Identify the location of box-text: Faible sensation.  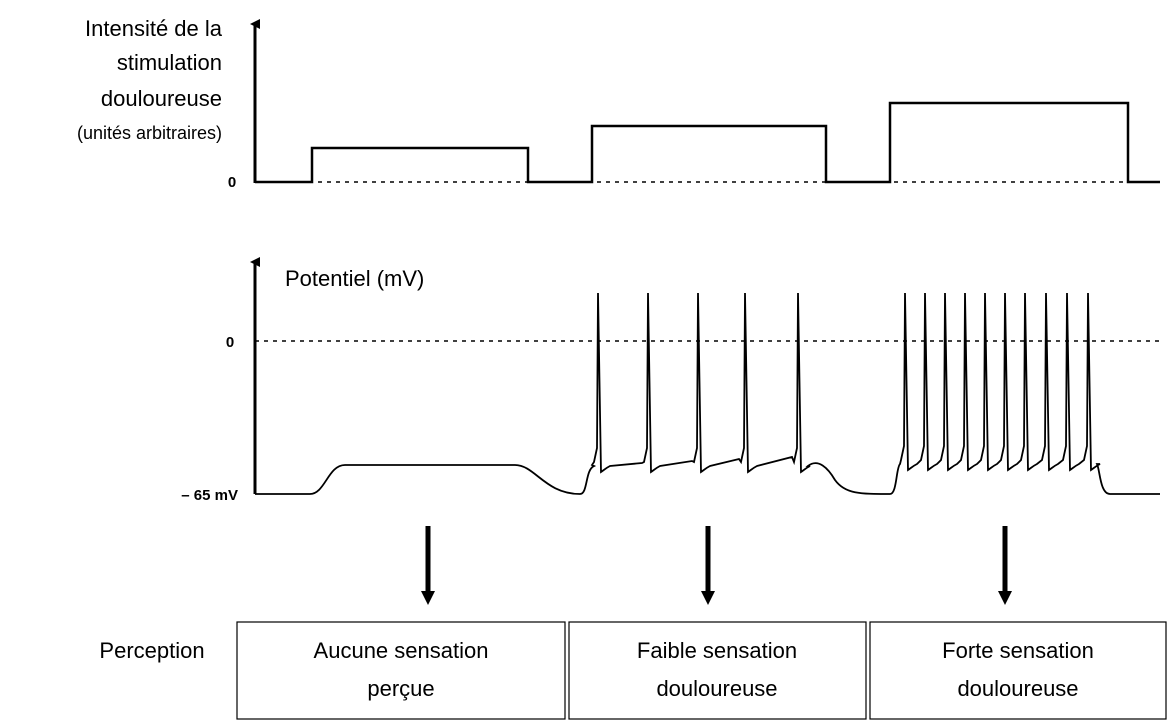
(717, 650).